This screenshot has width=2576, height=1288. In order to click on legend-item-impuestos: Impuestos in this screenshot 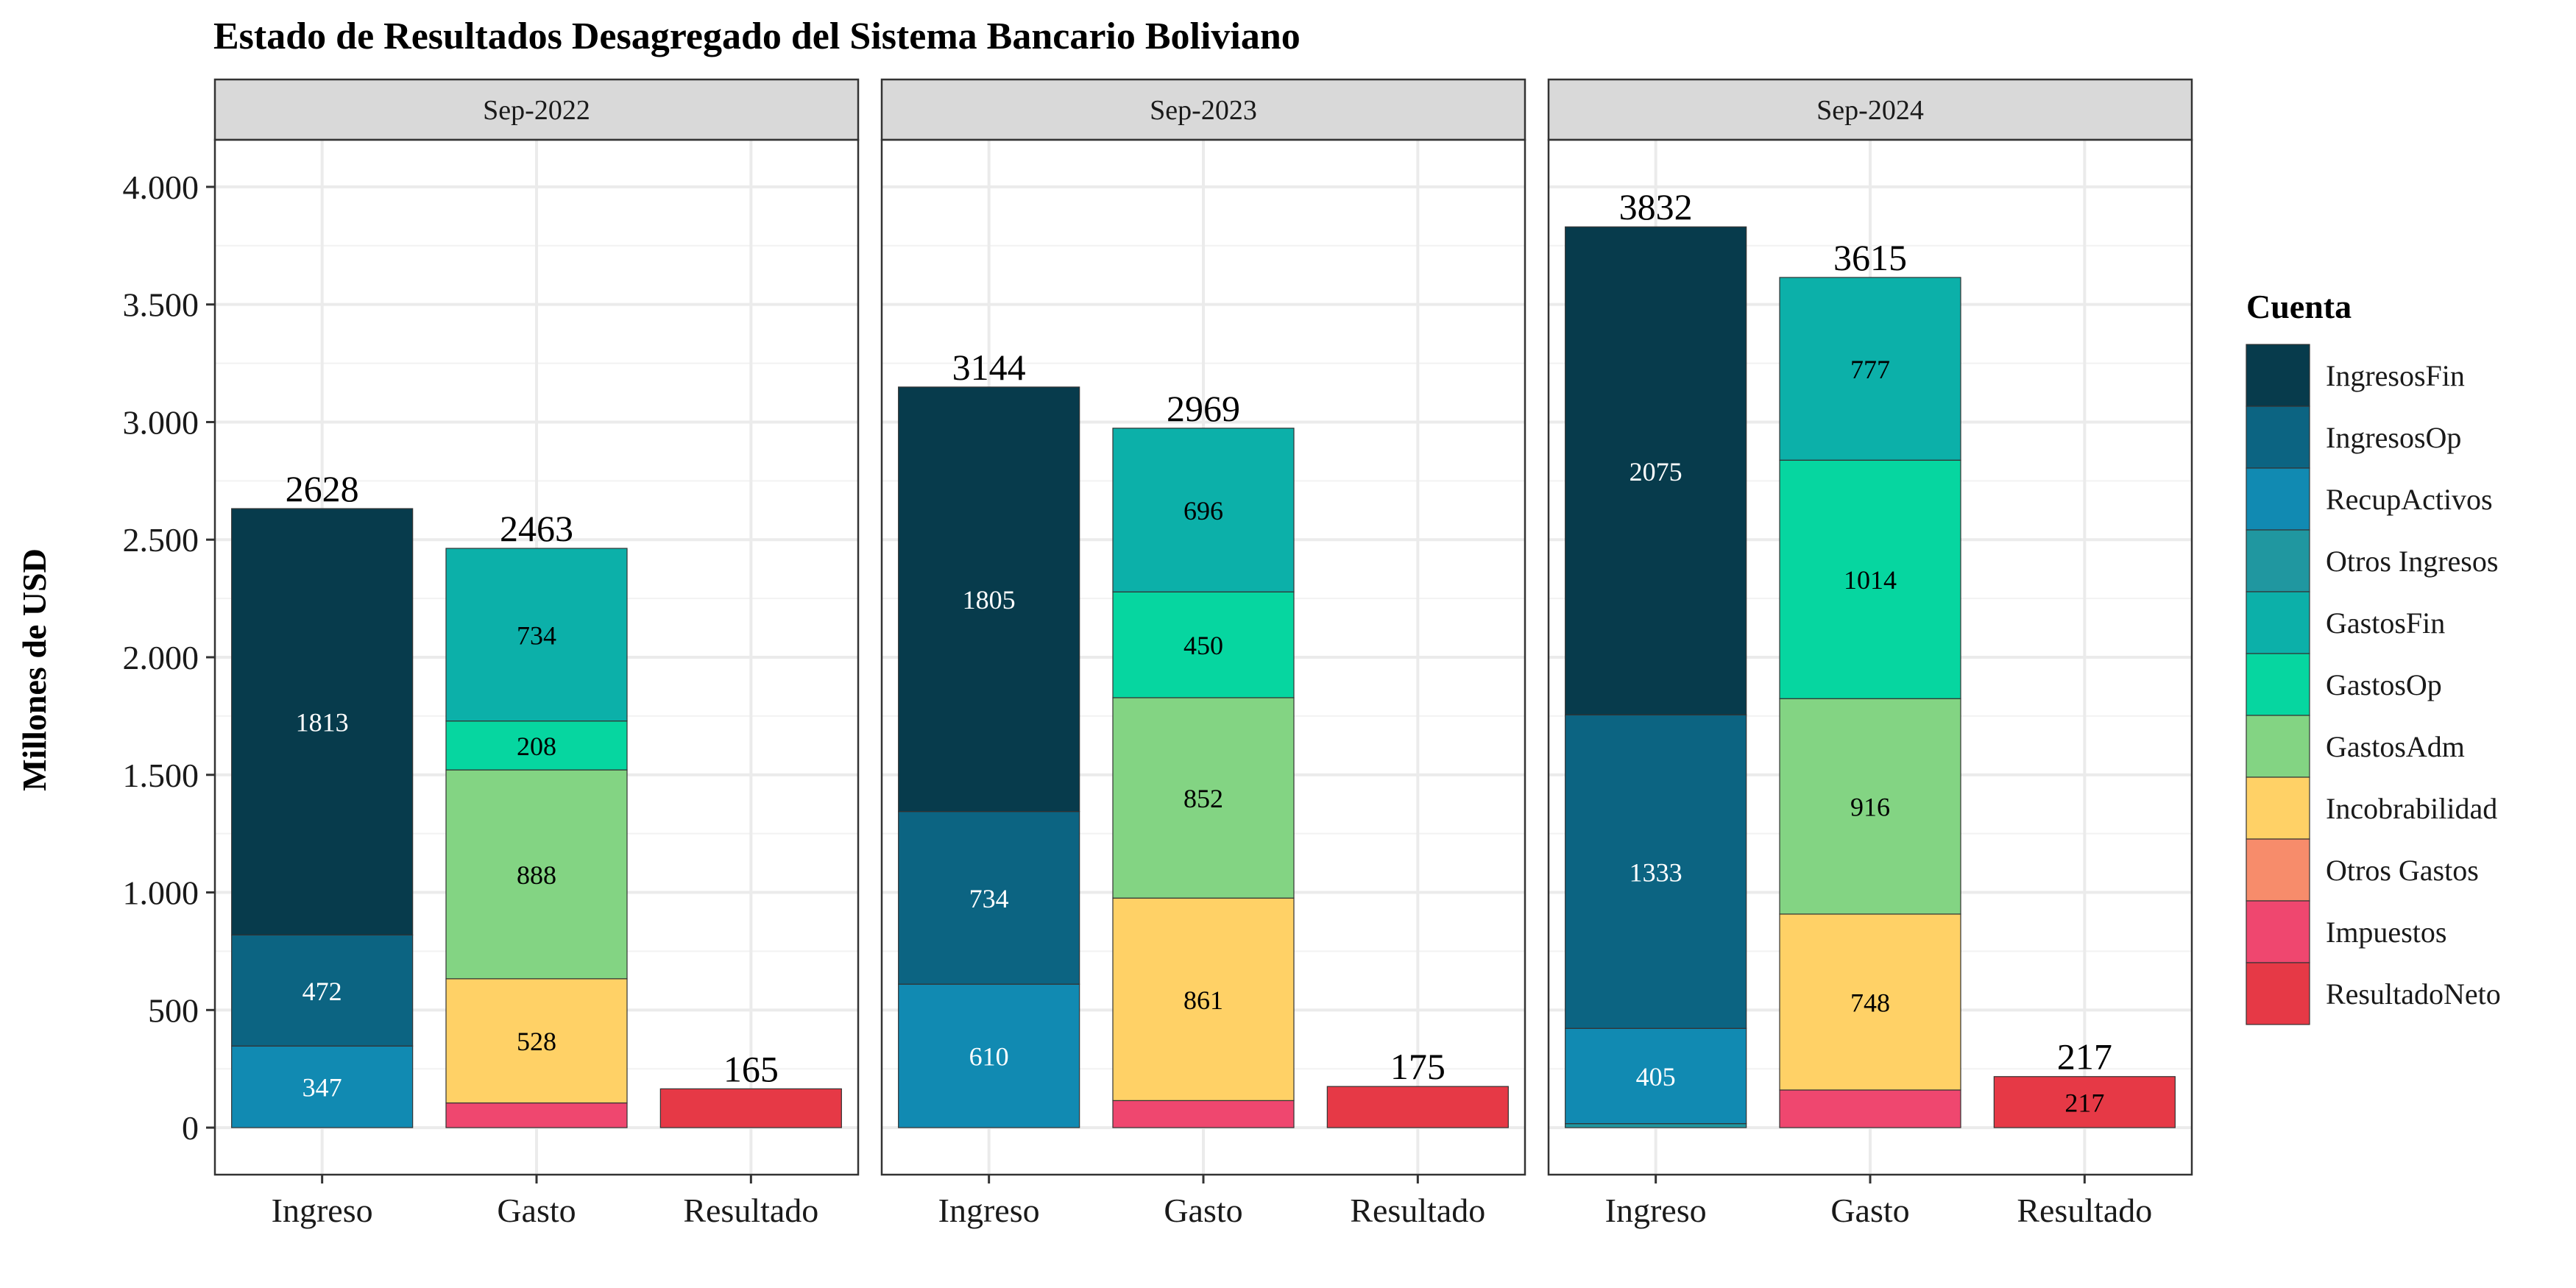, I will do `click(2346, 931)`.